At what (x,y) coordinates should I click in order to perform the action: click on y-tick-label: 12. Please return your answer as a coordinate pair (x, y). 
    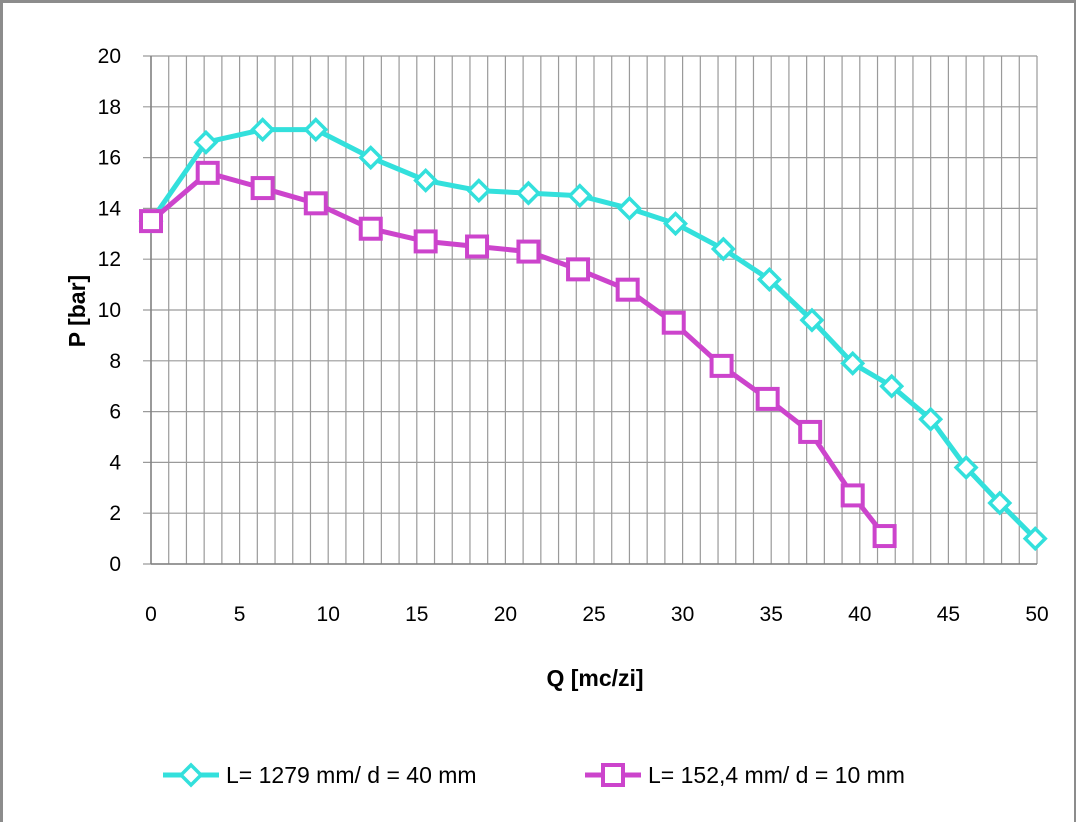
    Looking at the image, I should click on (109, 259).